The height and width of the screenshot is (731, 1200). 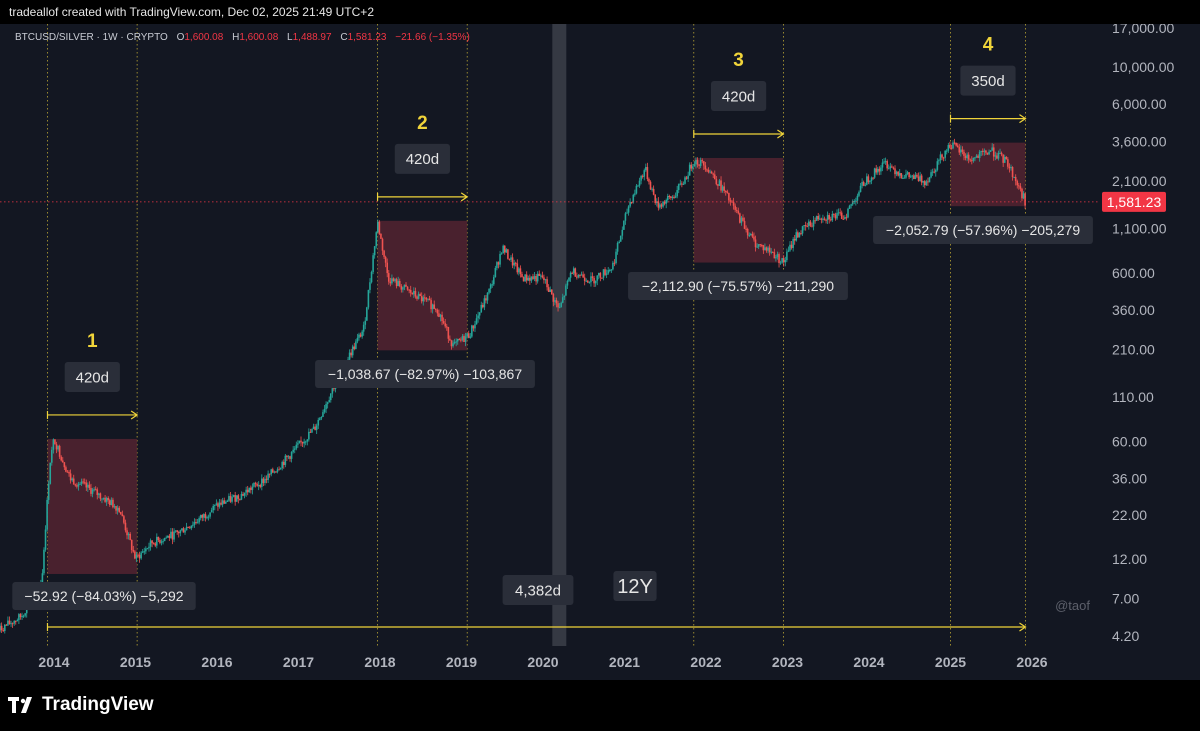 I want to click on legend-open-label: O, so click(x=180, y=37).